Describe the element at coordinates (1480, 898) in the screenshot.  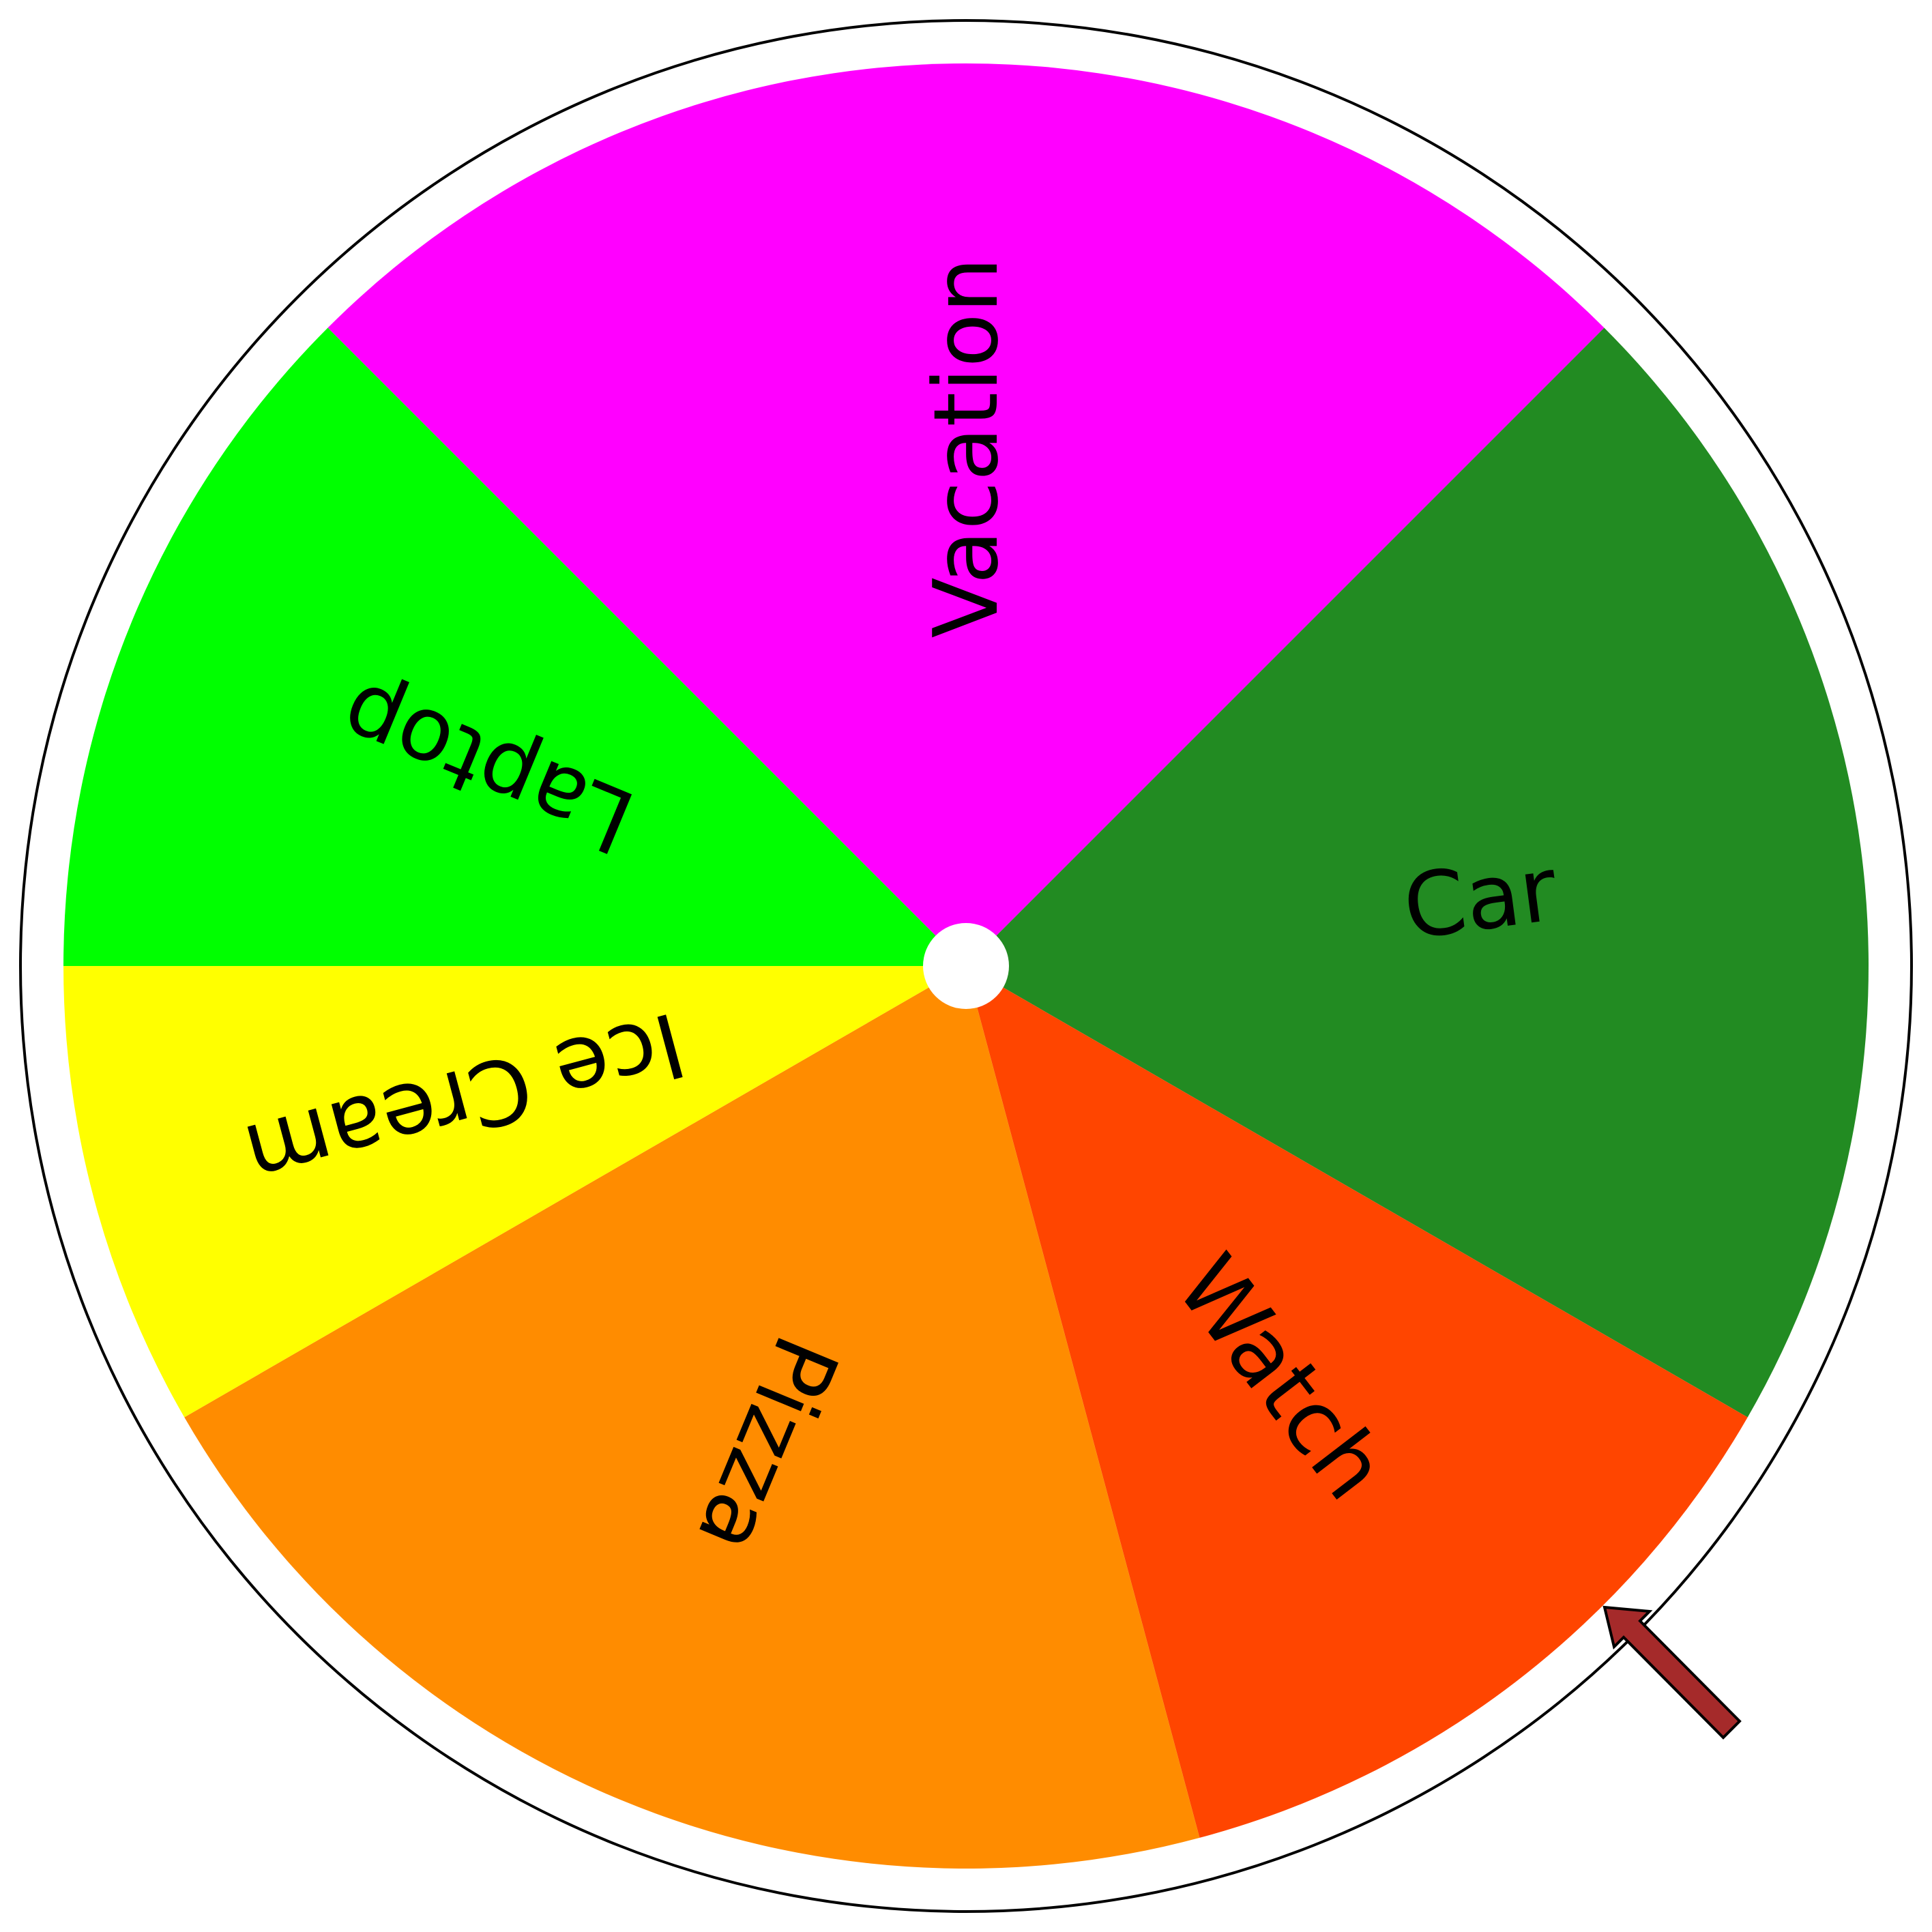
I see `wheel-segment-label-car: Car` at that location.